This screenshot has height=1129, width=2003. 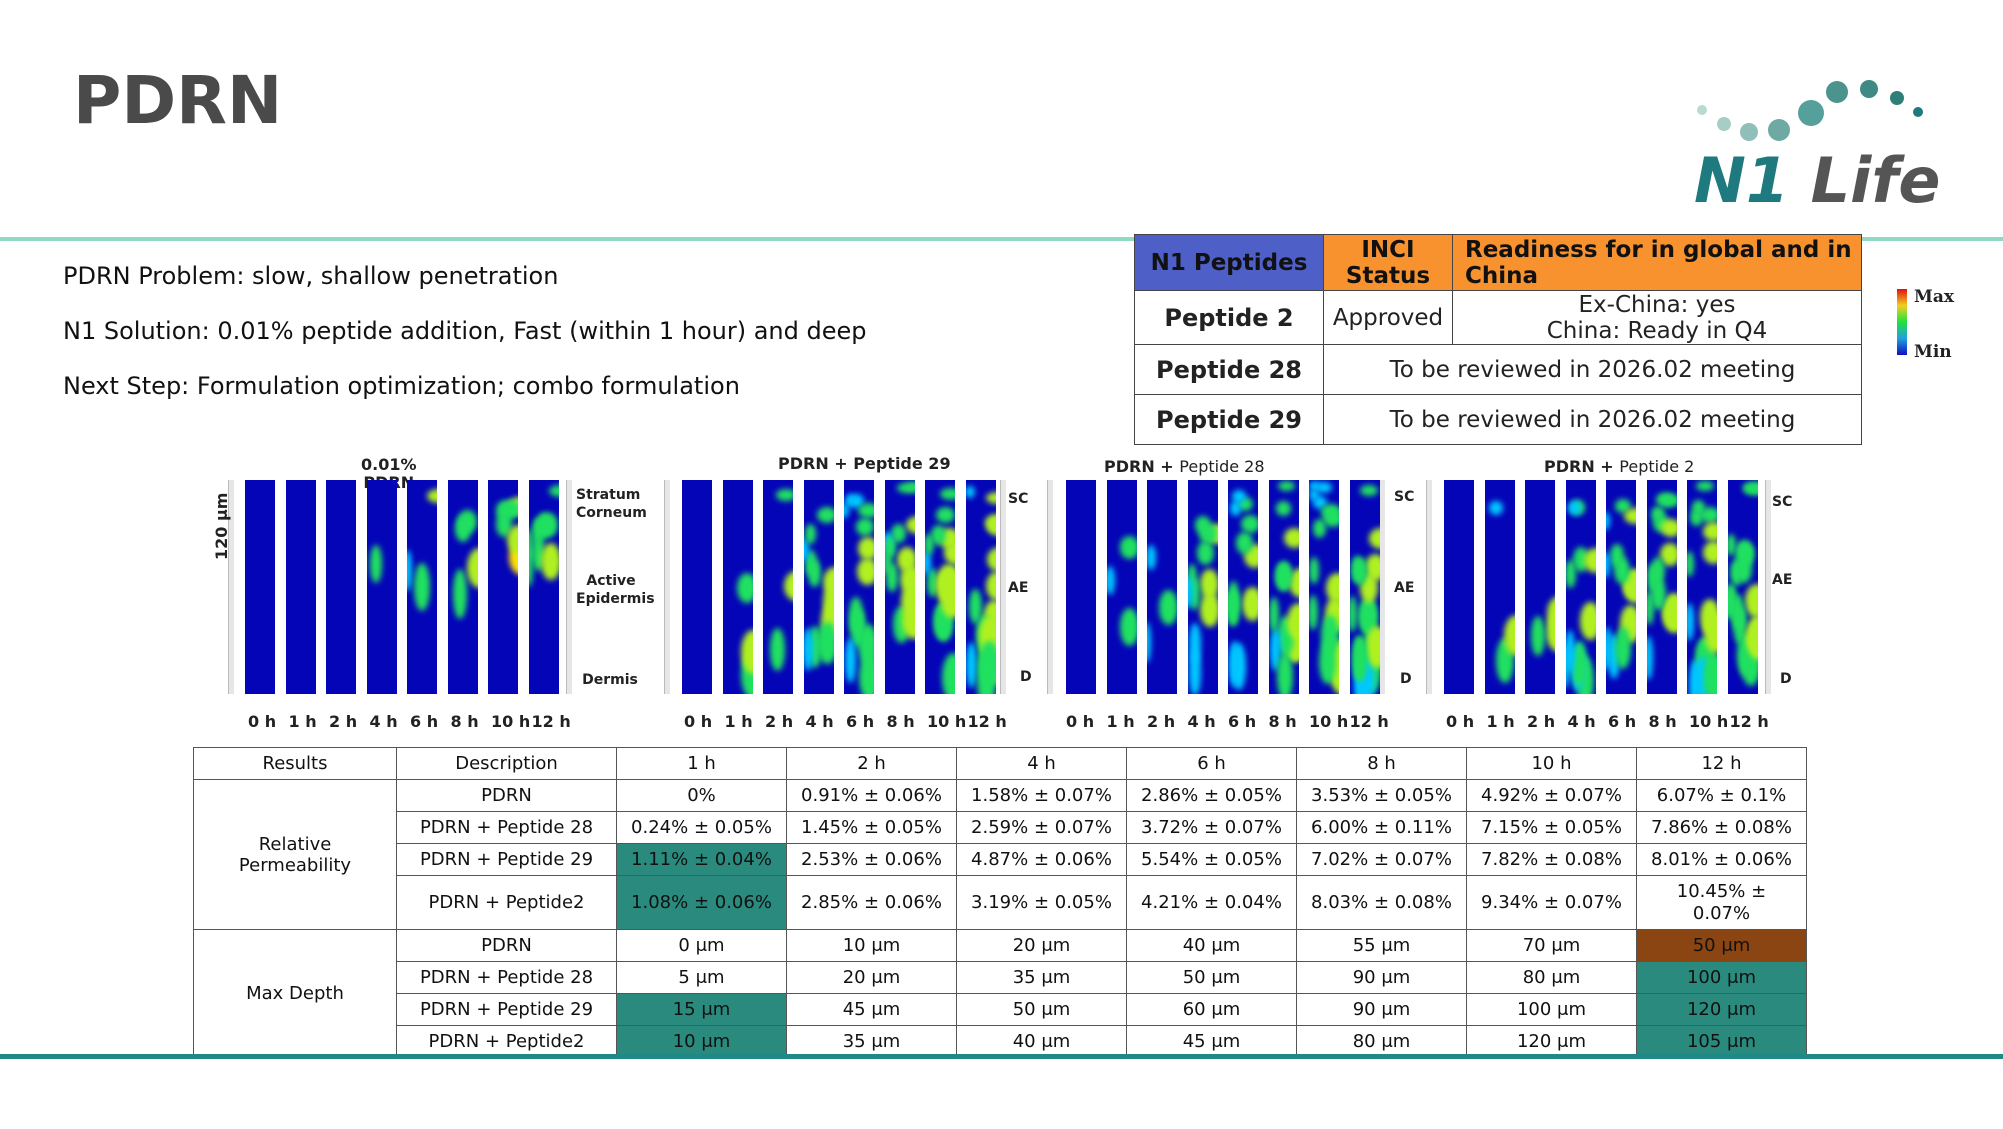 I want to click on results-header-cell: Results, so click(x=295, y=763).